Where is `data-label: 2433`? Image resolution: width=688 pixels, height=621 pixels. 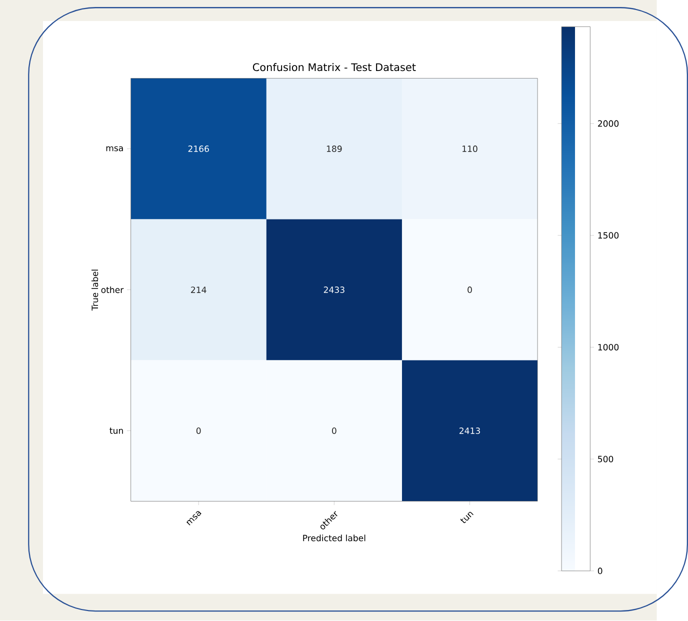
data-label: 2433 is located at coordinates (334, 290).